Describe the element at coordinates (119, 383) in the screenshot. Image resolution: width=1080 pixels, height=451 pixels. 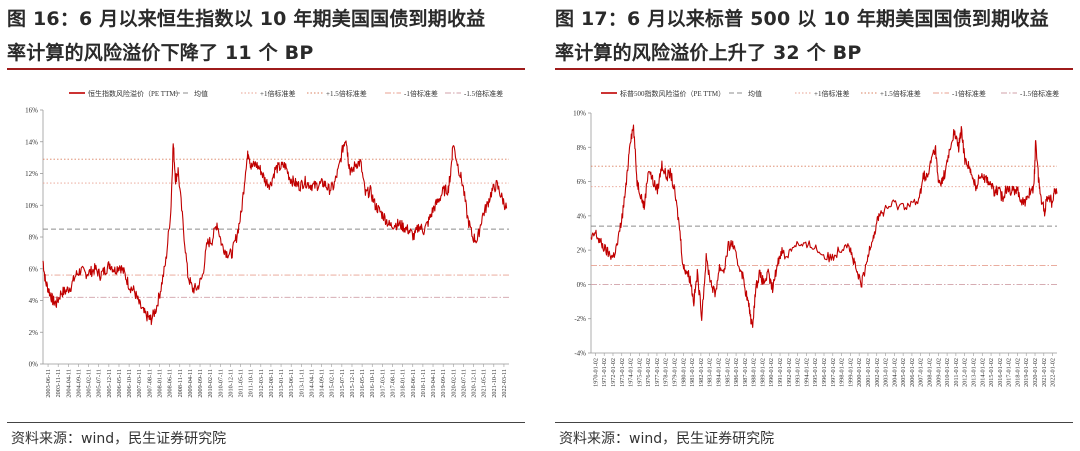
I see `x-tick-label: 2006-05-11` at that location.